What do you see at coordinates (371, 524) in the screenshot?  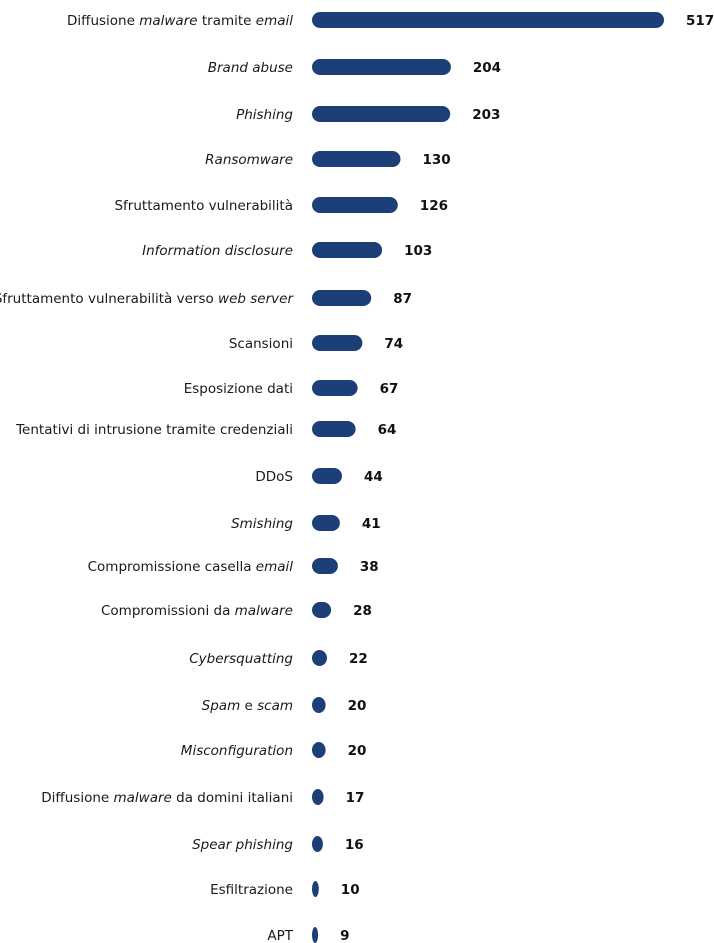 I see `value-label-11: 41` at bounding box center [371, 524].